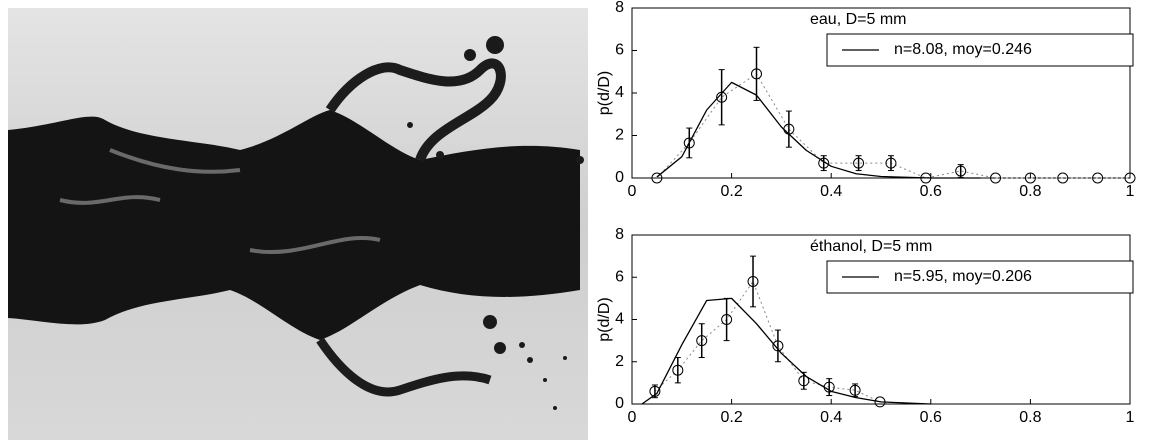 Image resolution: width=1155 pixels, height=444 pixels. What do you see at coordinates (963, 276) in the screenshot?
I see `legend-label: n=5.95, moy=0.206` at bounding box center [963, 276].